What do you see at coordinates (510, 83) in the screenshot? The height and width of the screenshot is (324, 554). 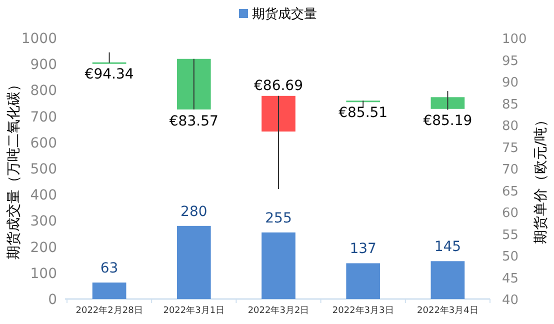 I see `y2-tick-label: 90` at bounding box center [510, 83].